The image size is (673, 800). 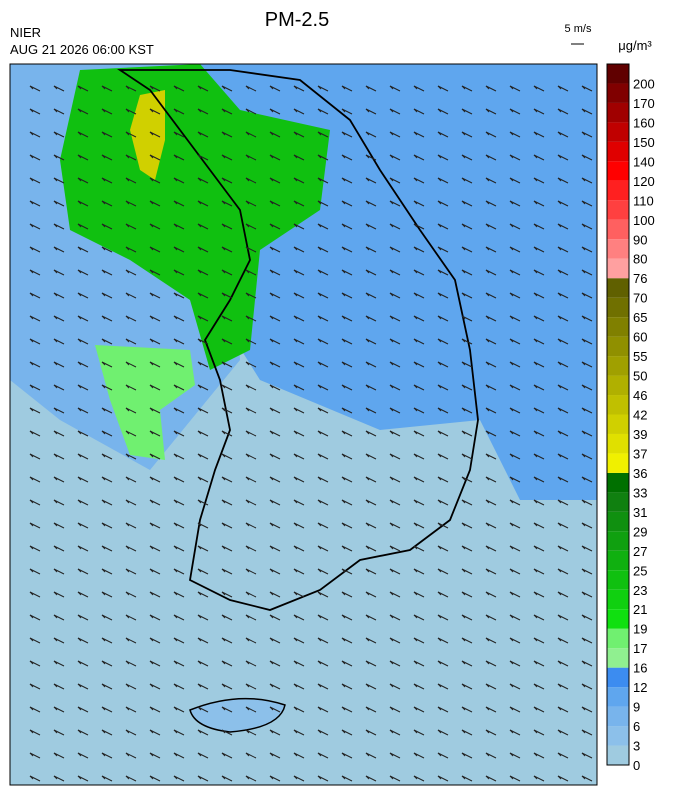 I want to click on colorbar-cell, so click(x=618, y=385).